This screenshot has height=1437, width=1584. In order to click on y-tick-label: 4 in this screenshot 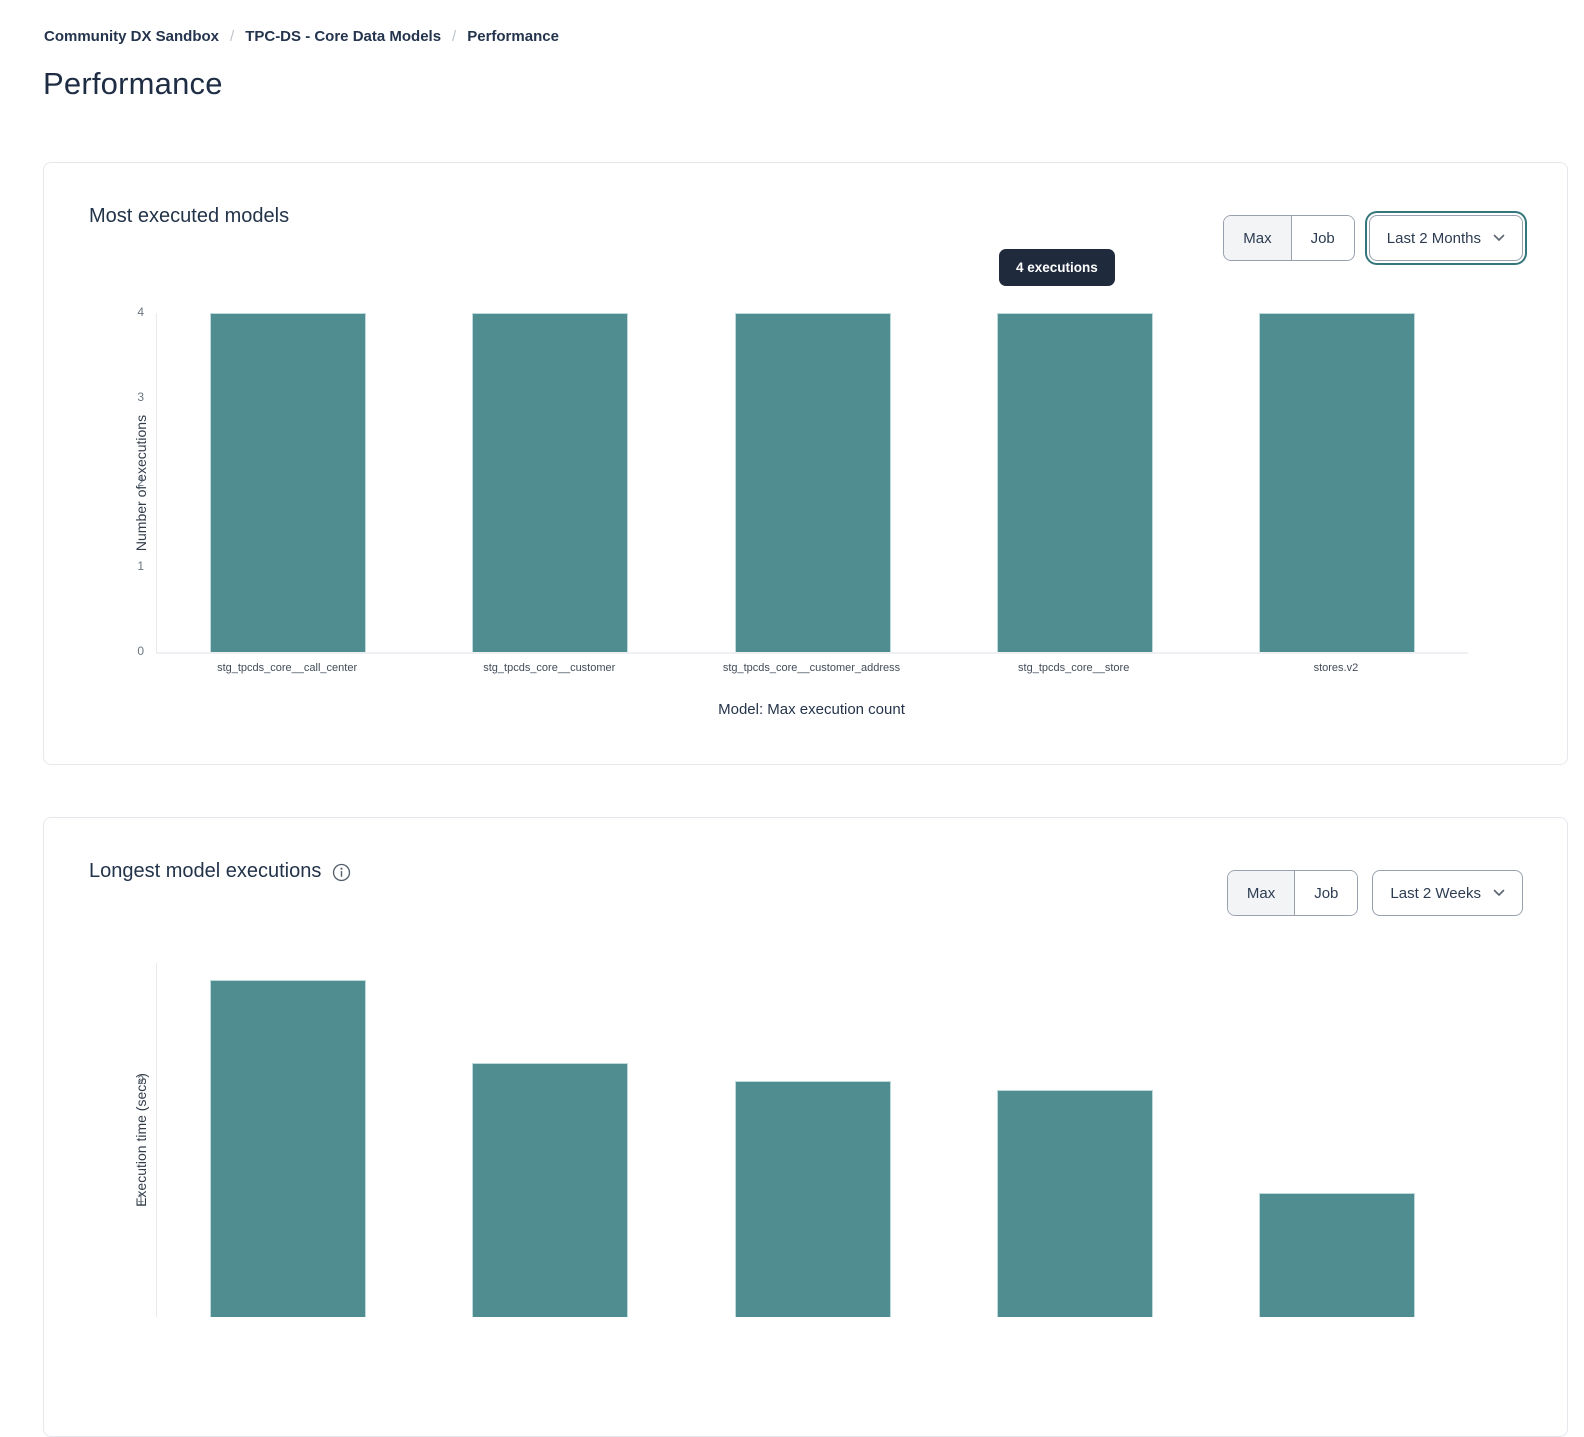, I will do `click(140, 312)`.